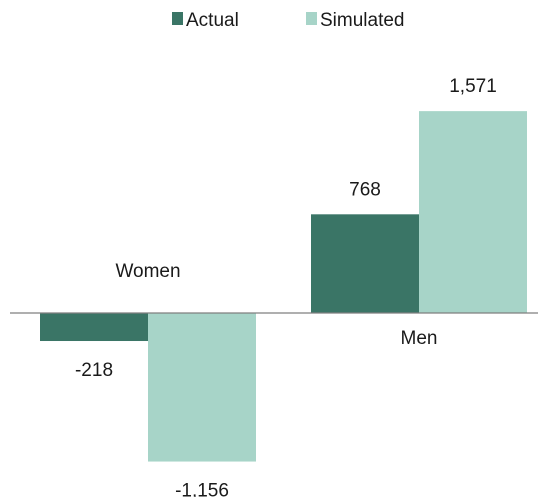  I want to click on legend-label-simulated: Simulated, so click(362, 20).